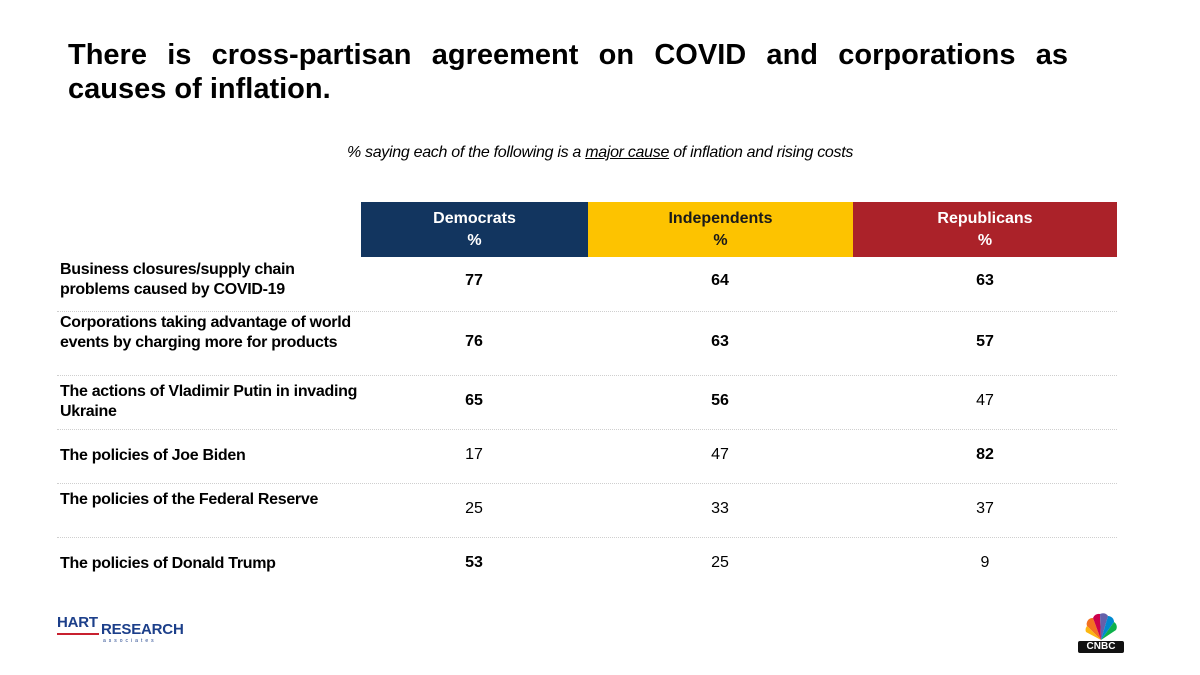 The image size is (1200, 675). Describe the element at coordinates (720, 280) in the screenshot. I see `cell-value: 64` at that location.